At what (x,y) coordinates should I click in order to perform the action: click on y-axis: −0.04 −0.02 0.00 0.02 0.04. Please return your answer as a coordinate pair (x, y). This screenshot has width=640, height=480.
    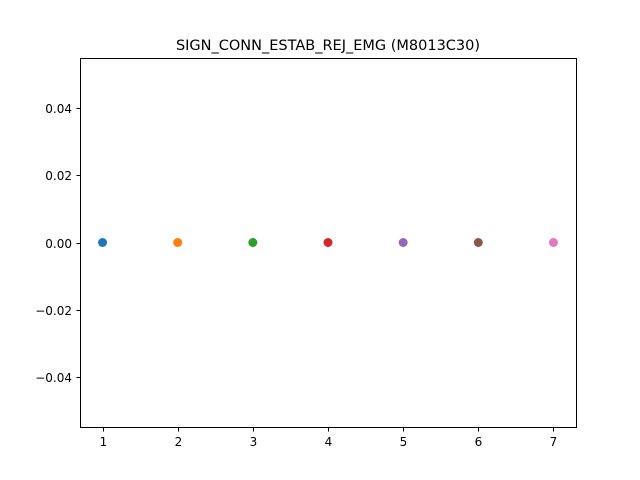
    Looking at the image, I should click on (58, 243).